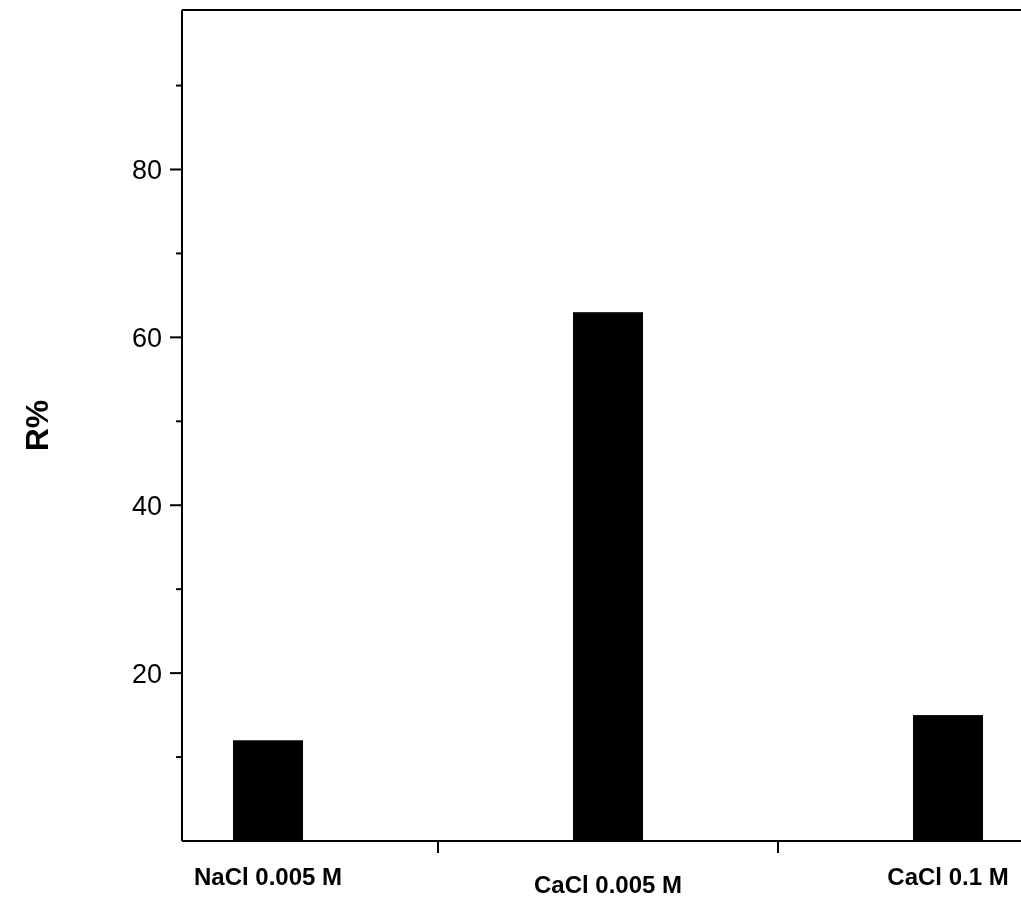 The image size is (1021, 901). What do you see at coordinates (146, 505) in the screenshot?
I see `y-tick-label: 40` at bounding box center [146, 505].